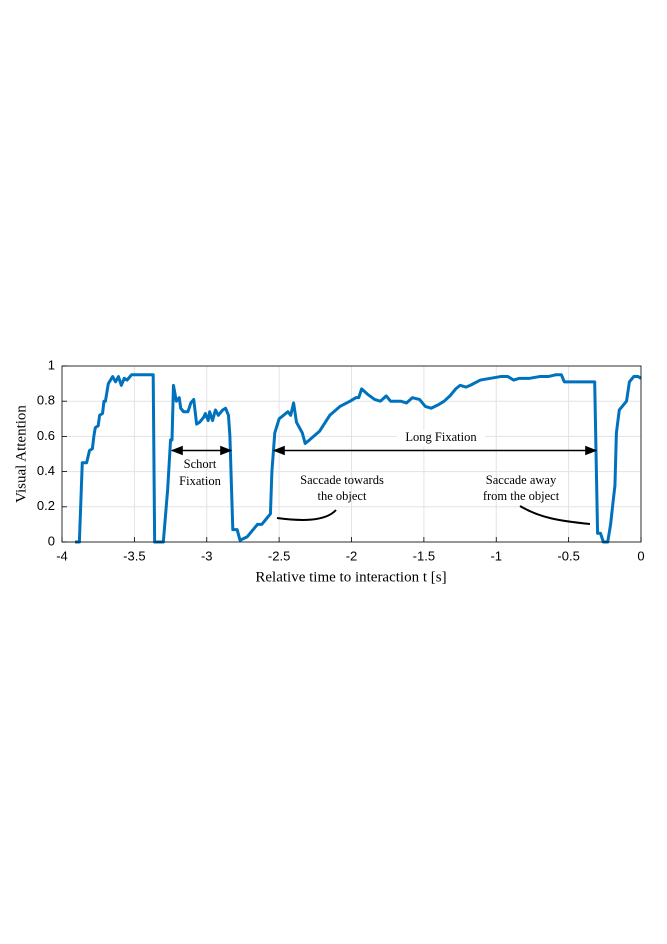 This screenshot has width=667, height=944. What do you see at coordinates (51, 540) in the screenshot?
I see `y-tick-label: 0` at bounding box center [51, 540].